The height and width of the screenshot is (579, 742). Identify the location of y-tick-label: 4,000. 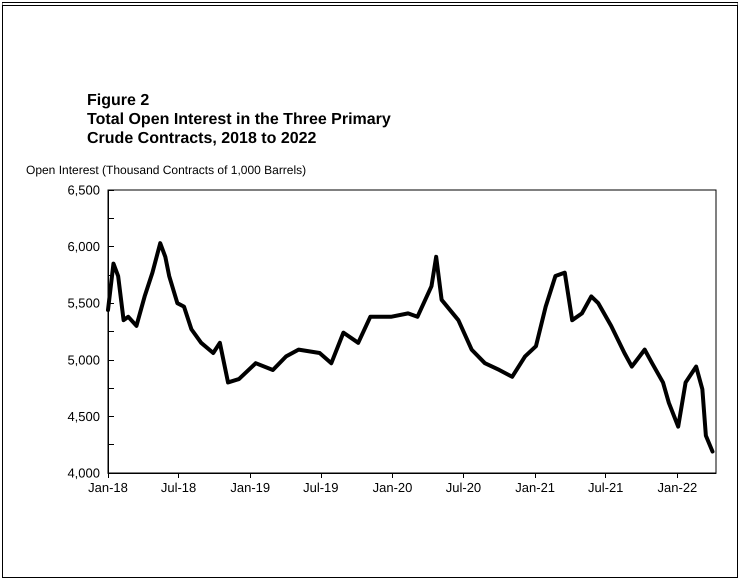
(83, 473).